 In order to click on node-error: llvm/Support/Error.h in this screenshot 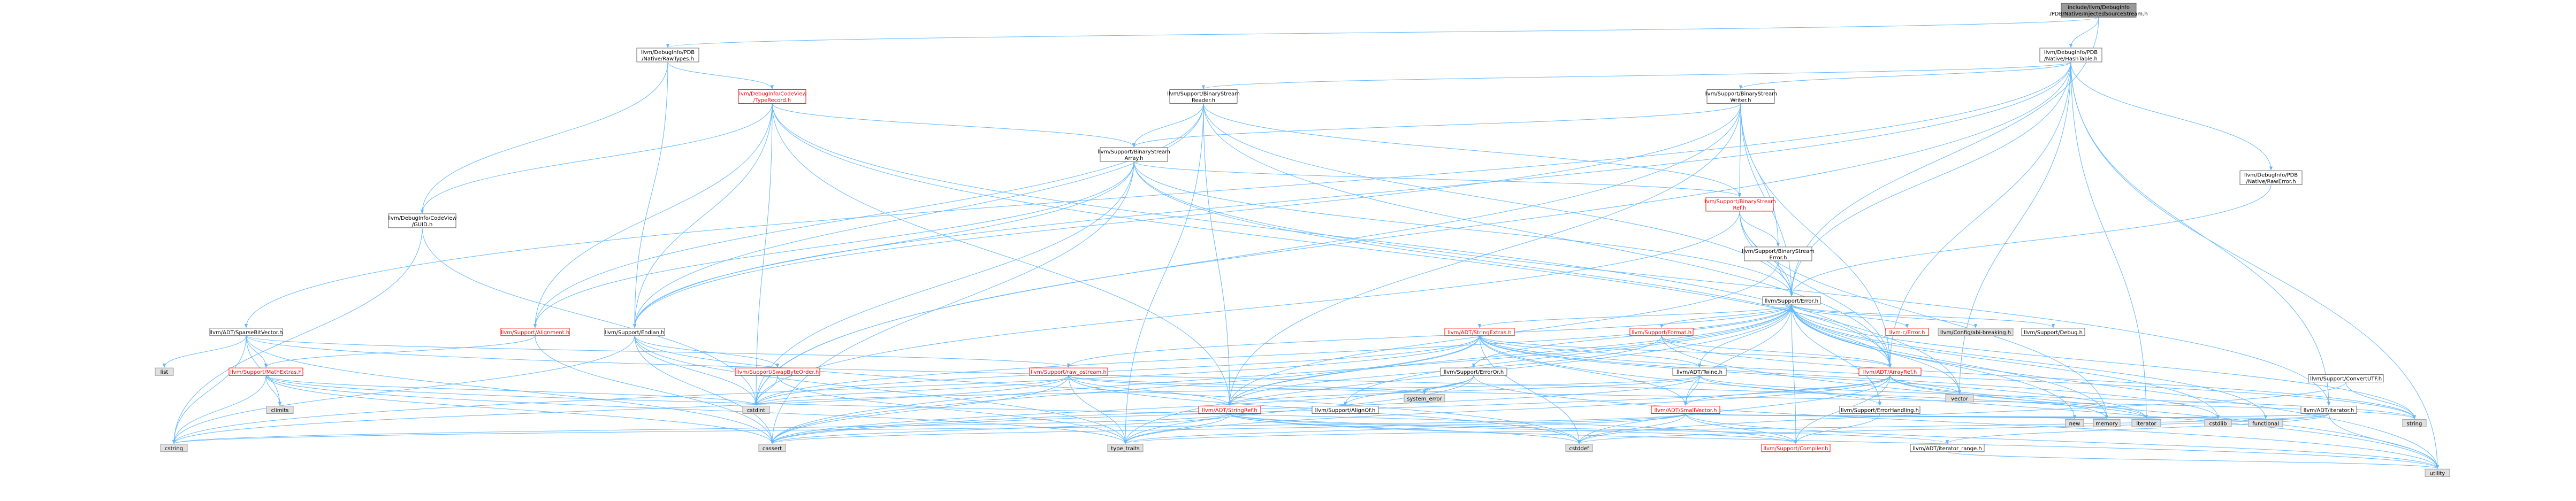, I will do `click(1791, 300)`.